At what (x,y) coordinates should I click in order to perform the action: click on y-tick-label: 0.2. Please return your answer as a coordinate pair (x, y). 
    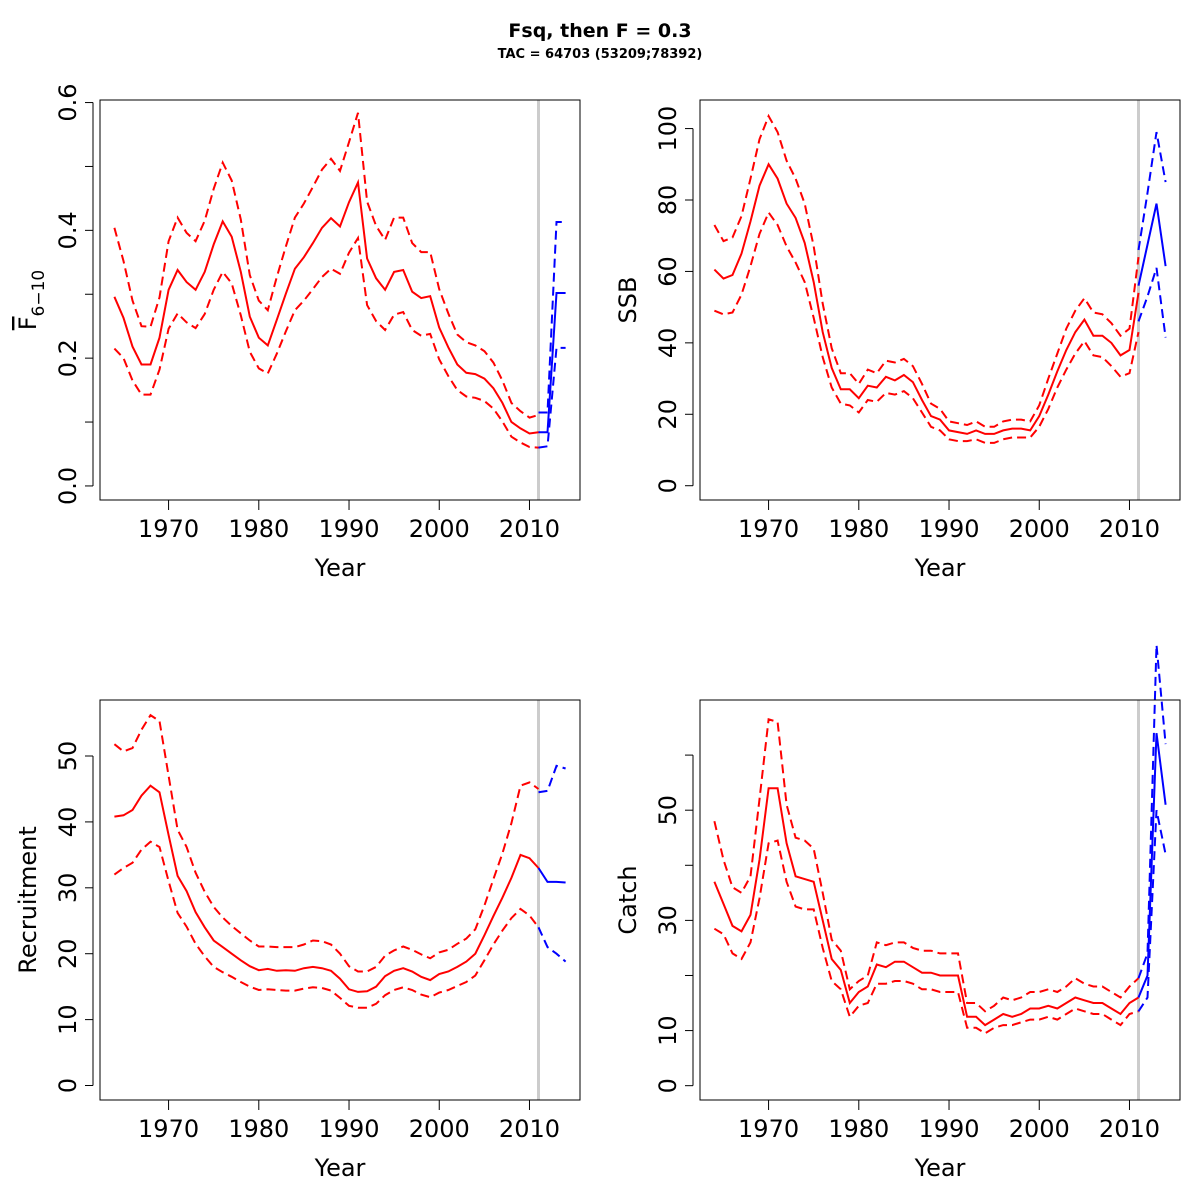
    Looking at the image, I should click on (68, 358).